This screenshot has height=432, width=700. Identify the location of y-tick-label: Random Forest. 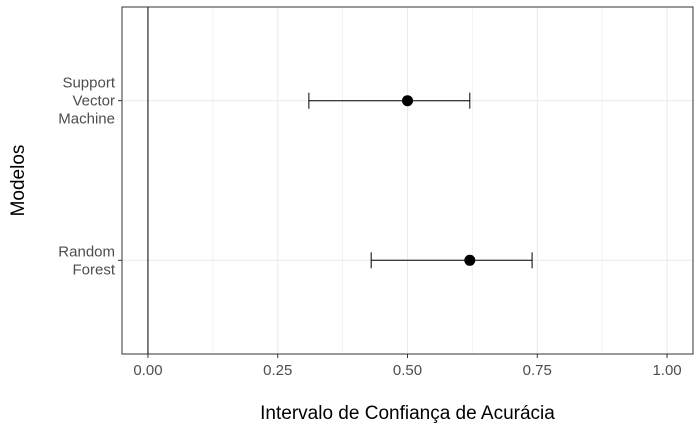
(87, 260).